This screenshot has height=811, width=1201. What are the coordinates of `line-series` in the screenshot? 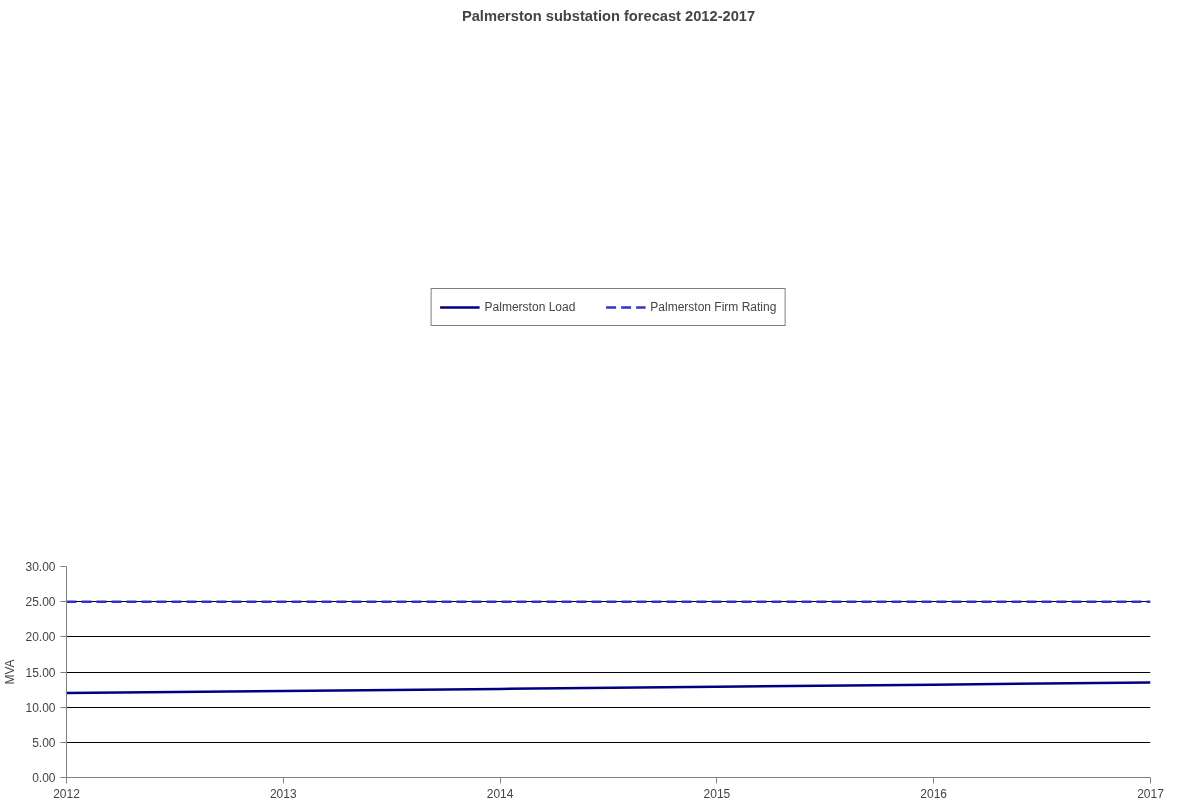 It's located at (608, 688).